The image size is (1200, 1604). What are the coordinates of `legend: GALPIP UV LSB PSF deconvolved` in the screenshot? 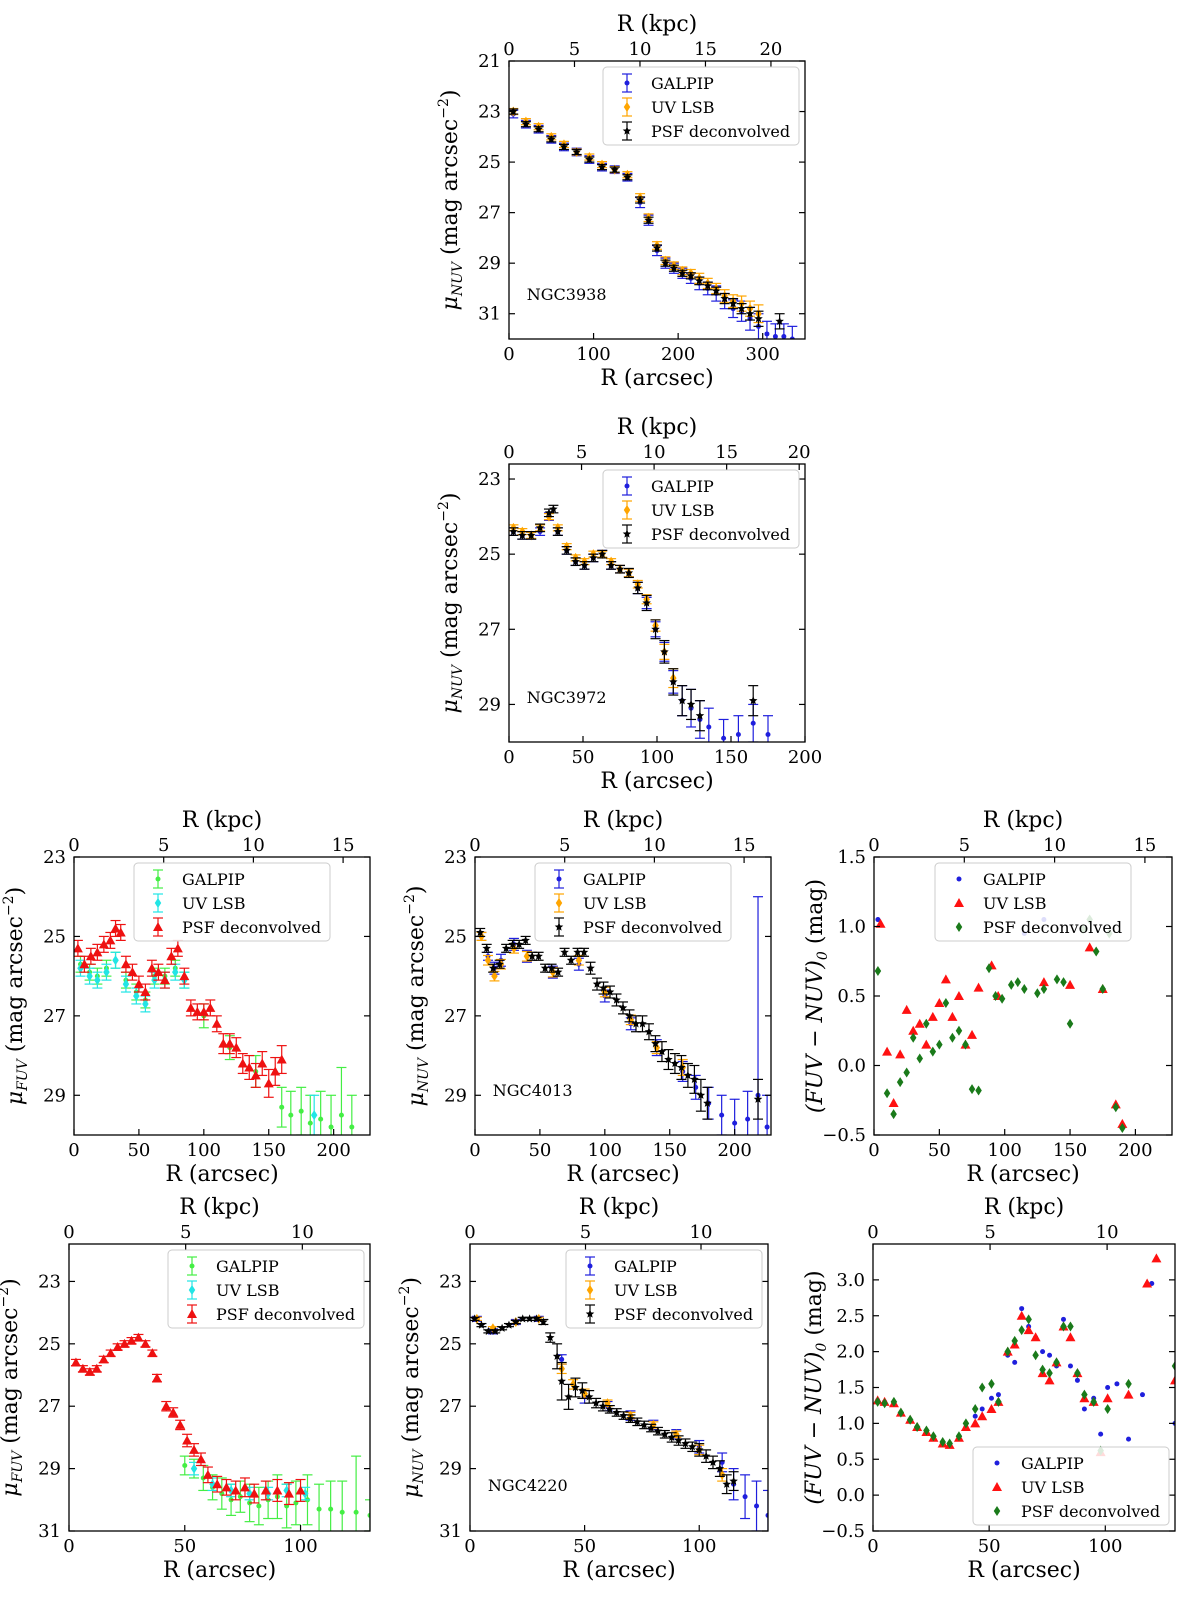 It's located at (664, 1289).